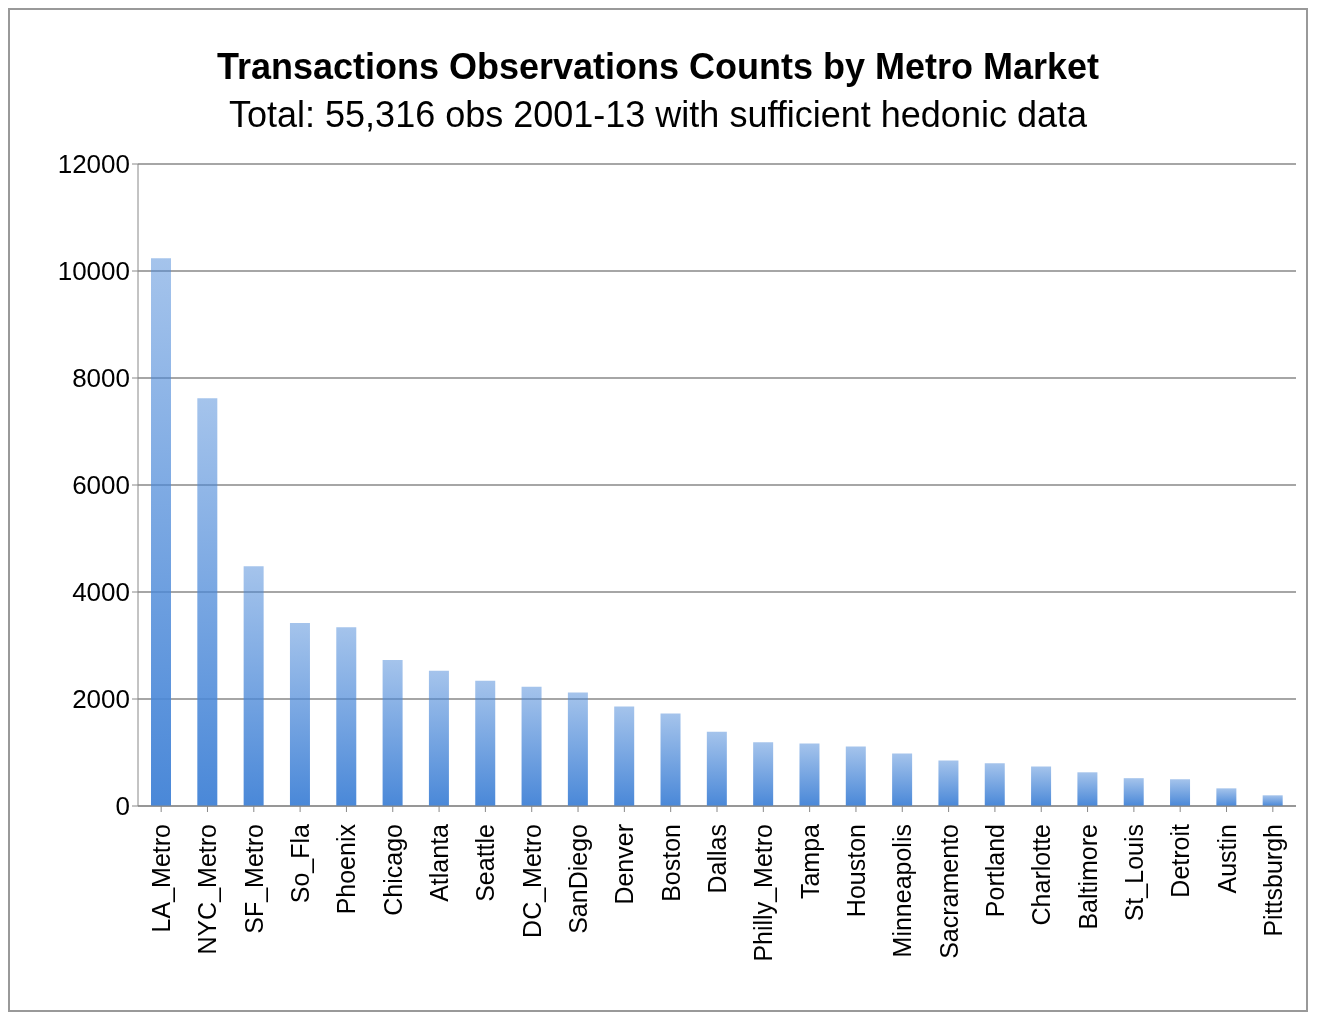  I want to click on x-tick-label: Tampa, so click(809, 861).